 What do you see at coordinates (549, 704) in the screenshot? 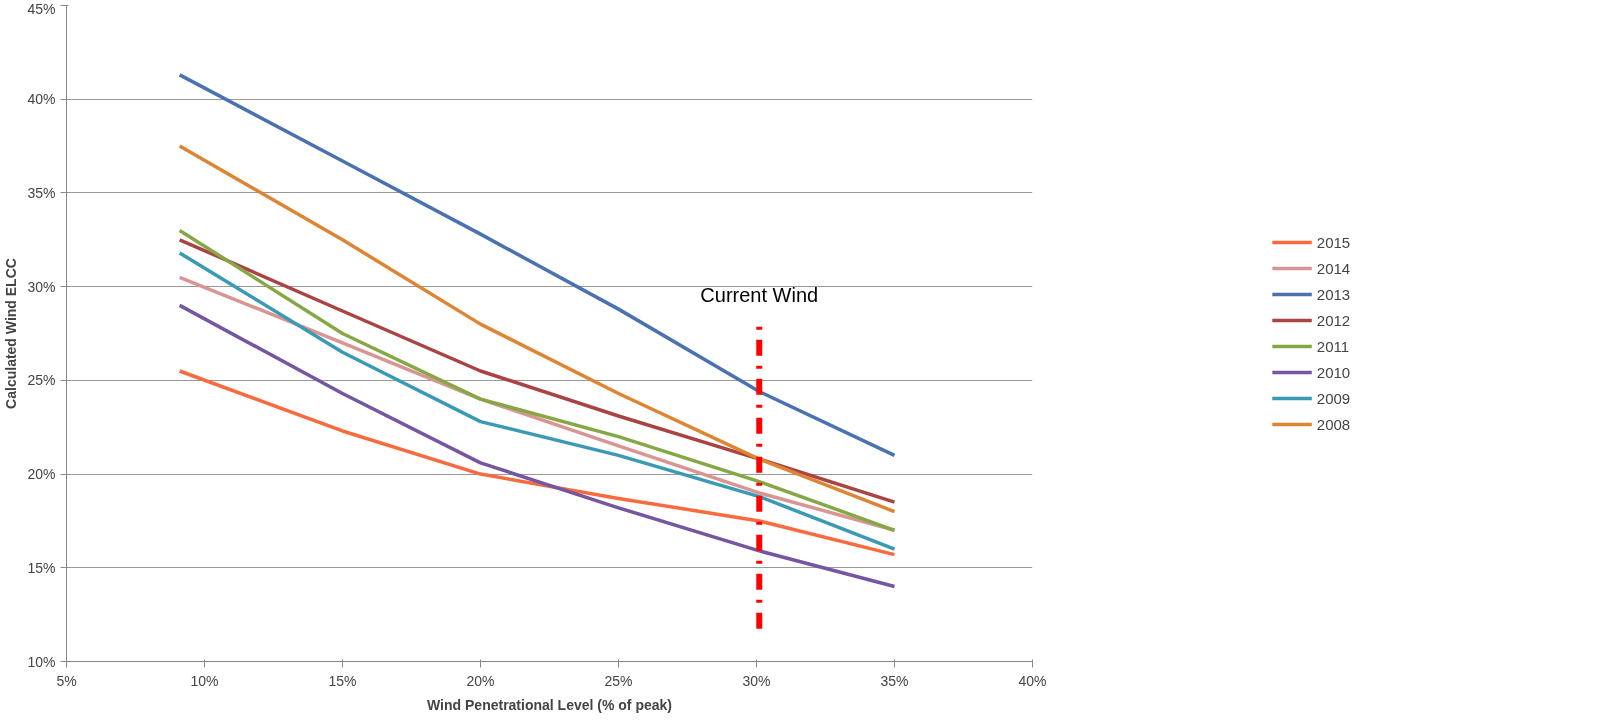
I see `x-axis-title: Wind Penetrational Level (% of peak)` at bounding box center [549, 704].